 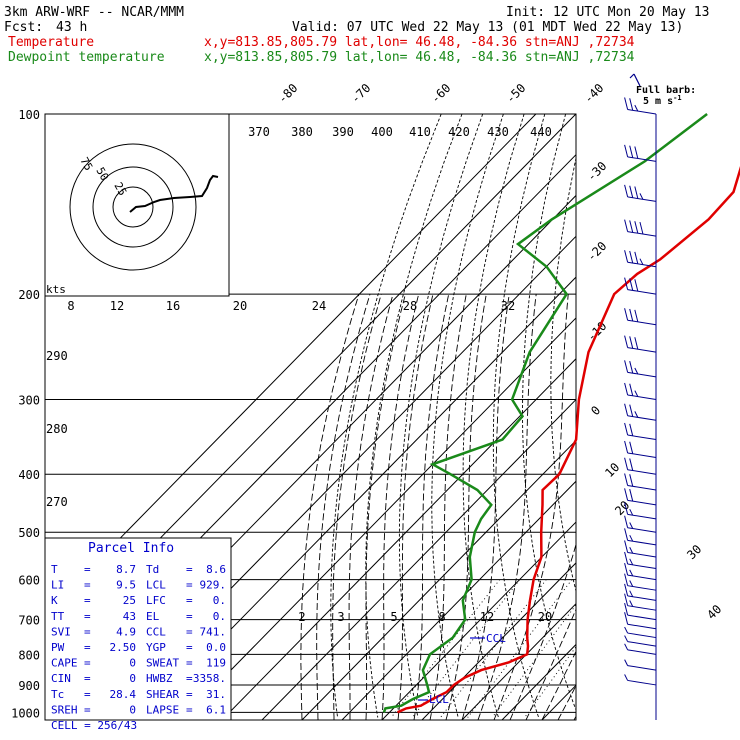 What do you see at coordinates (515, 93) in the screenshot?
I see `isotherm-label--50: -50` at bounding box center [515, 93].